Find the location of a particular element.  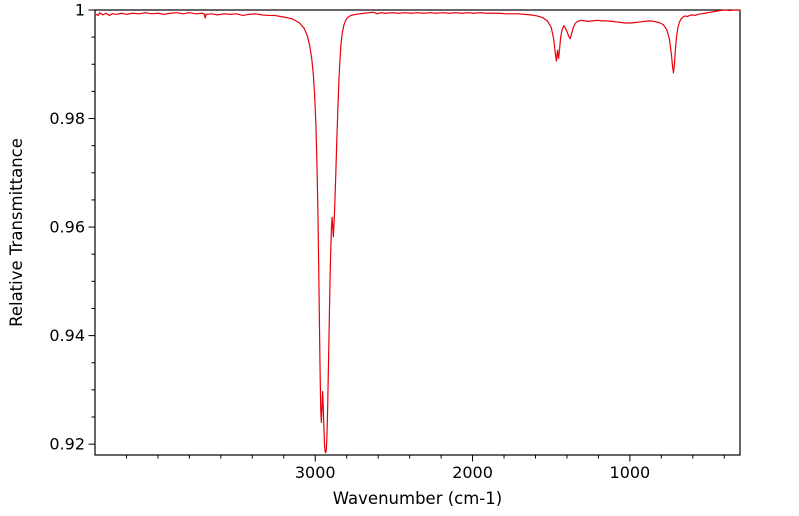

y-axis: 1 0.98 0.96 0.94 0.92 is located at coordinates (72, 227).